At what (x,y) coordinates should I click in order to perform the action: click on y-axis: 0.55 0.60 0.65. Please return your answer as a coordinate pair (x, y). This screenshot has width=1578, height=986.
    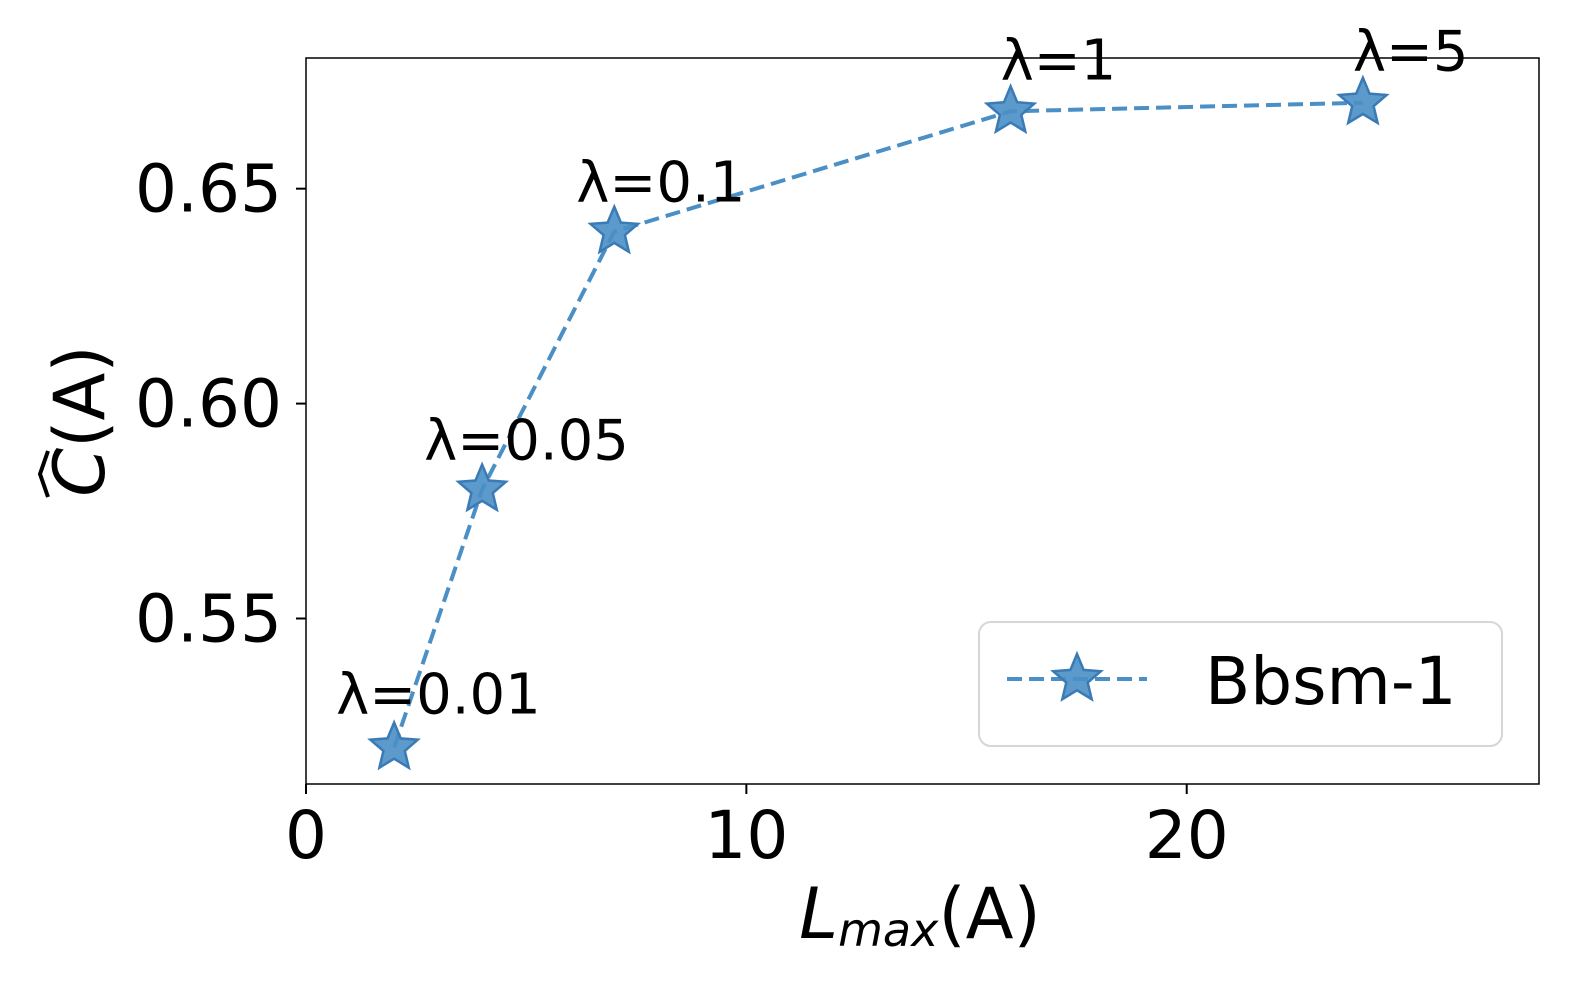
    Looking at the image, I should click on (220, 404).